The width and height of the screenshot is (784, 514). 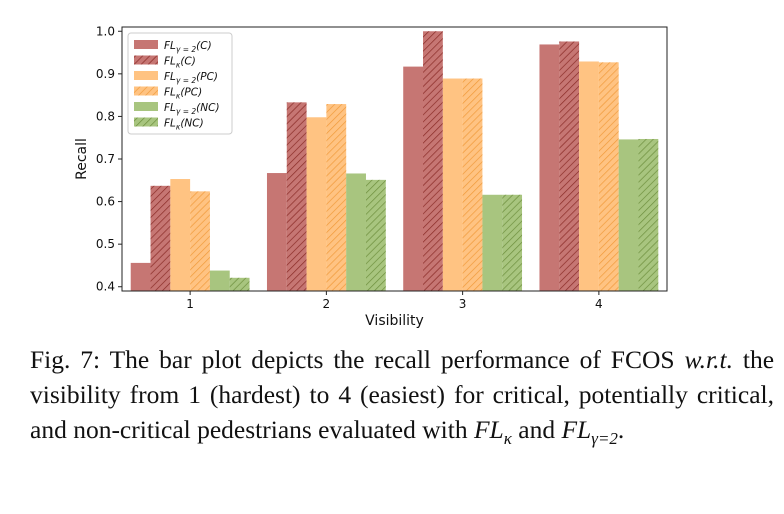 What do you see at coordinates (589, 431) in the screenshot?
I see `caption-fl-gamma: FLγ=2` at bounding box center [589, 431].